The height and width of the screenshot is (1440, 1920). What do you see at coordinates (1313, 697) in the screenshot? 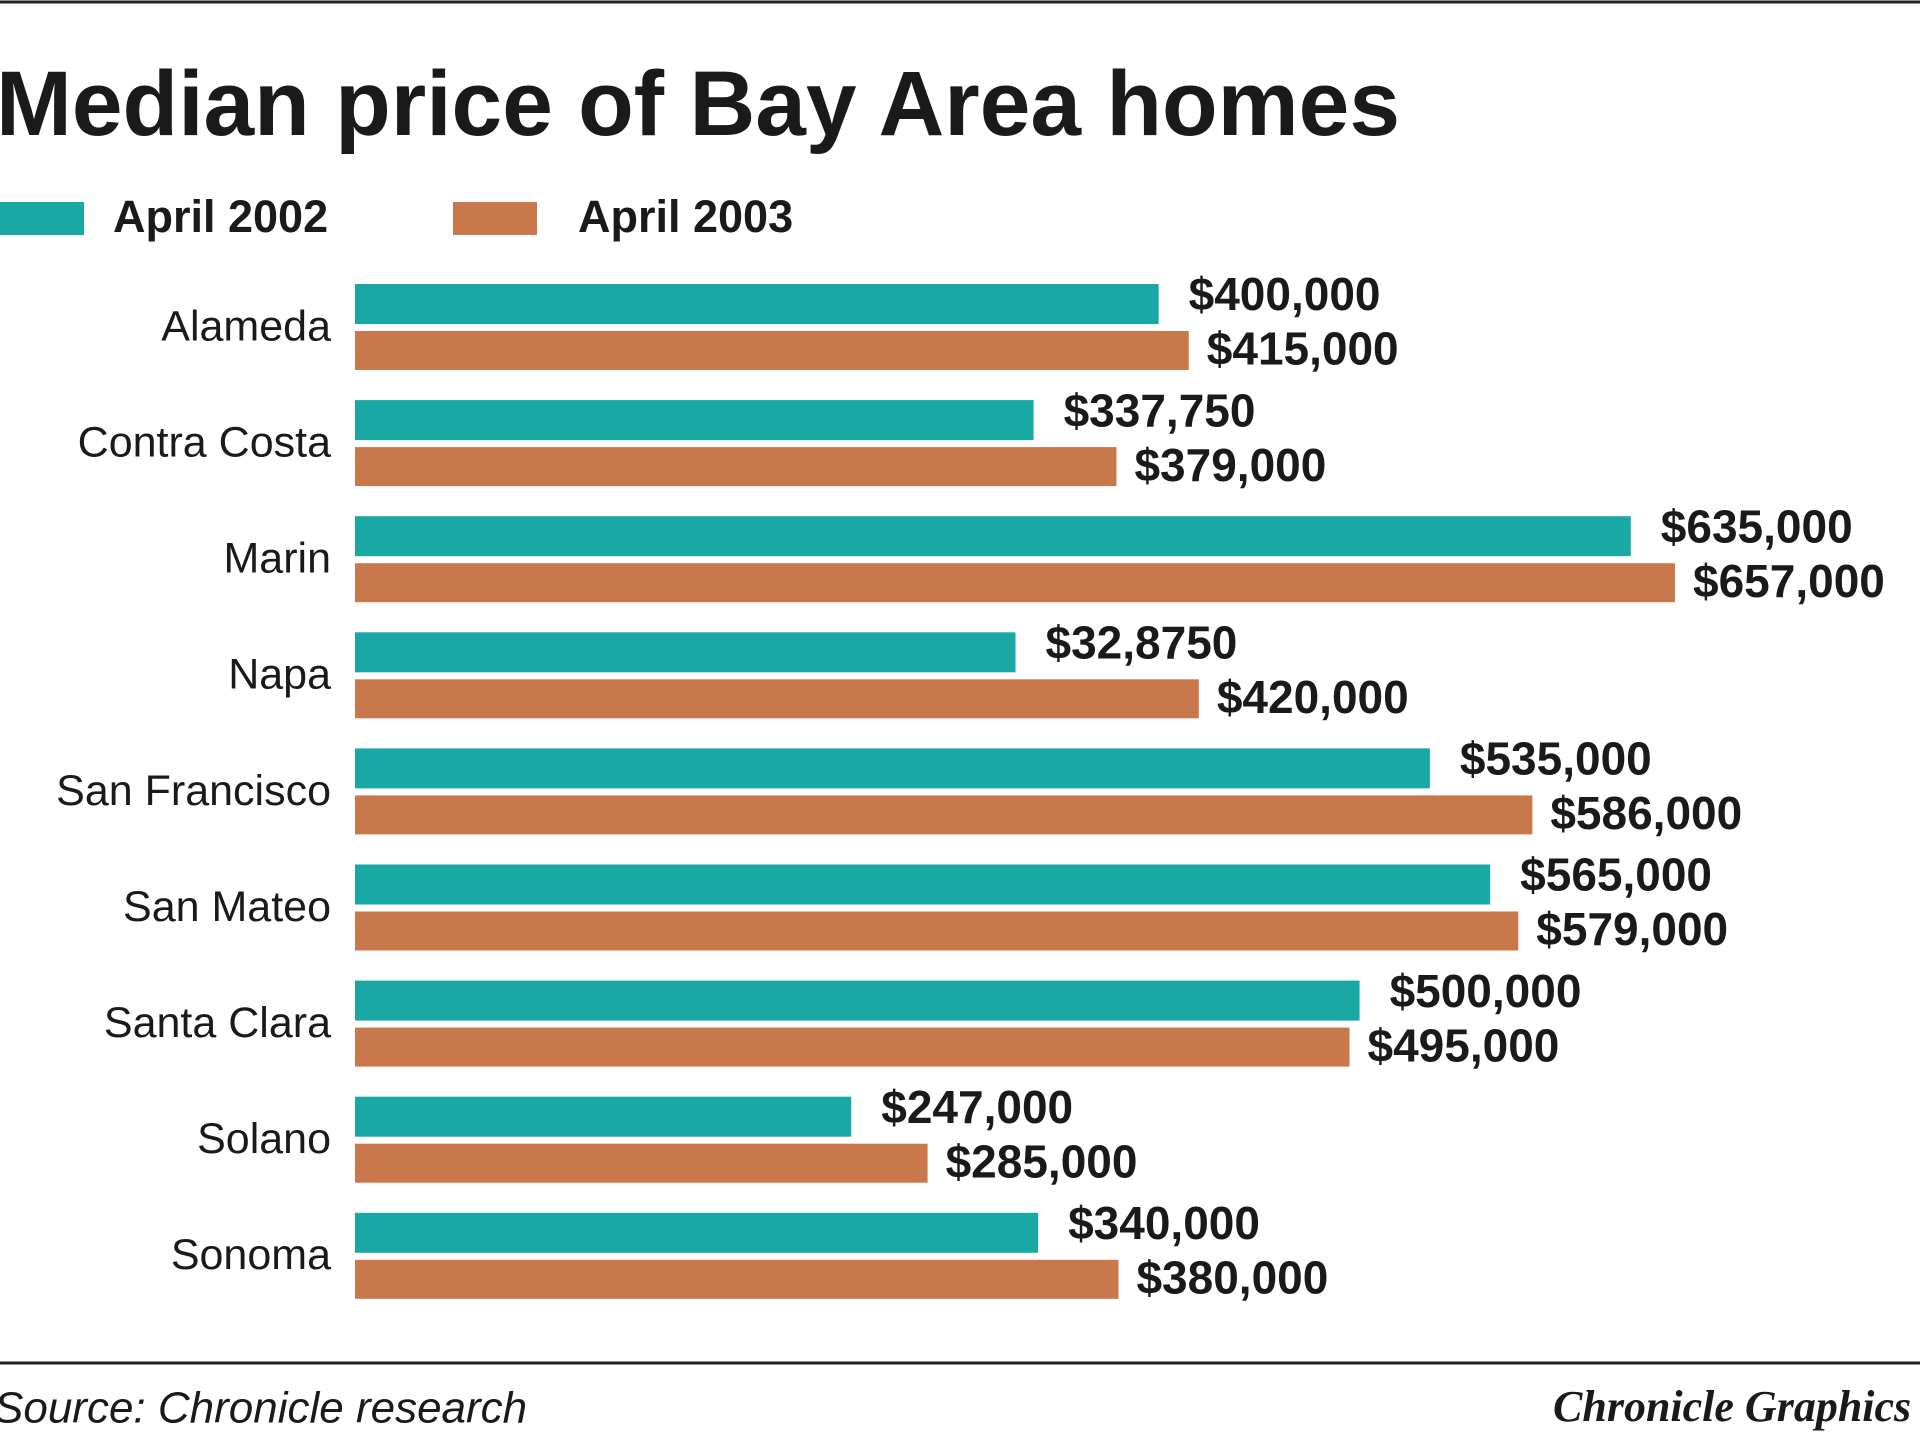
I see `value-label: $420,000` at bounding box center [1313, 697].